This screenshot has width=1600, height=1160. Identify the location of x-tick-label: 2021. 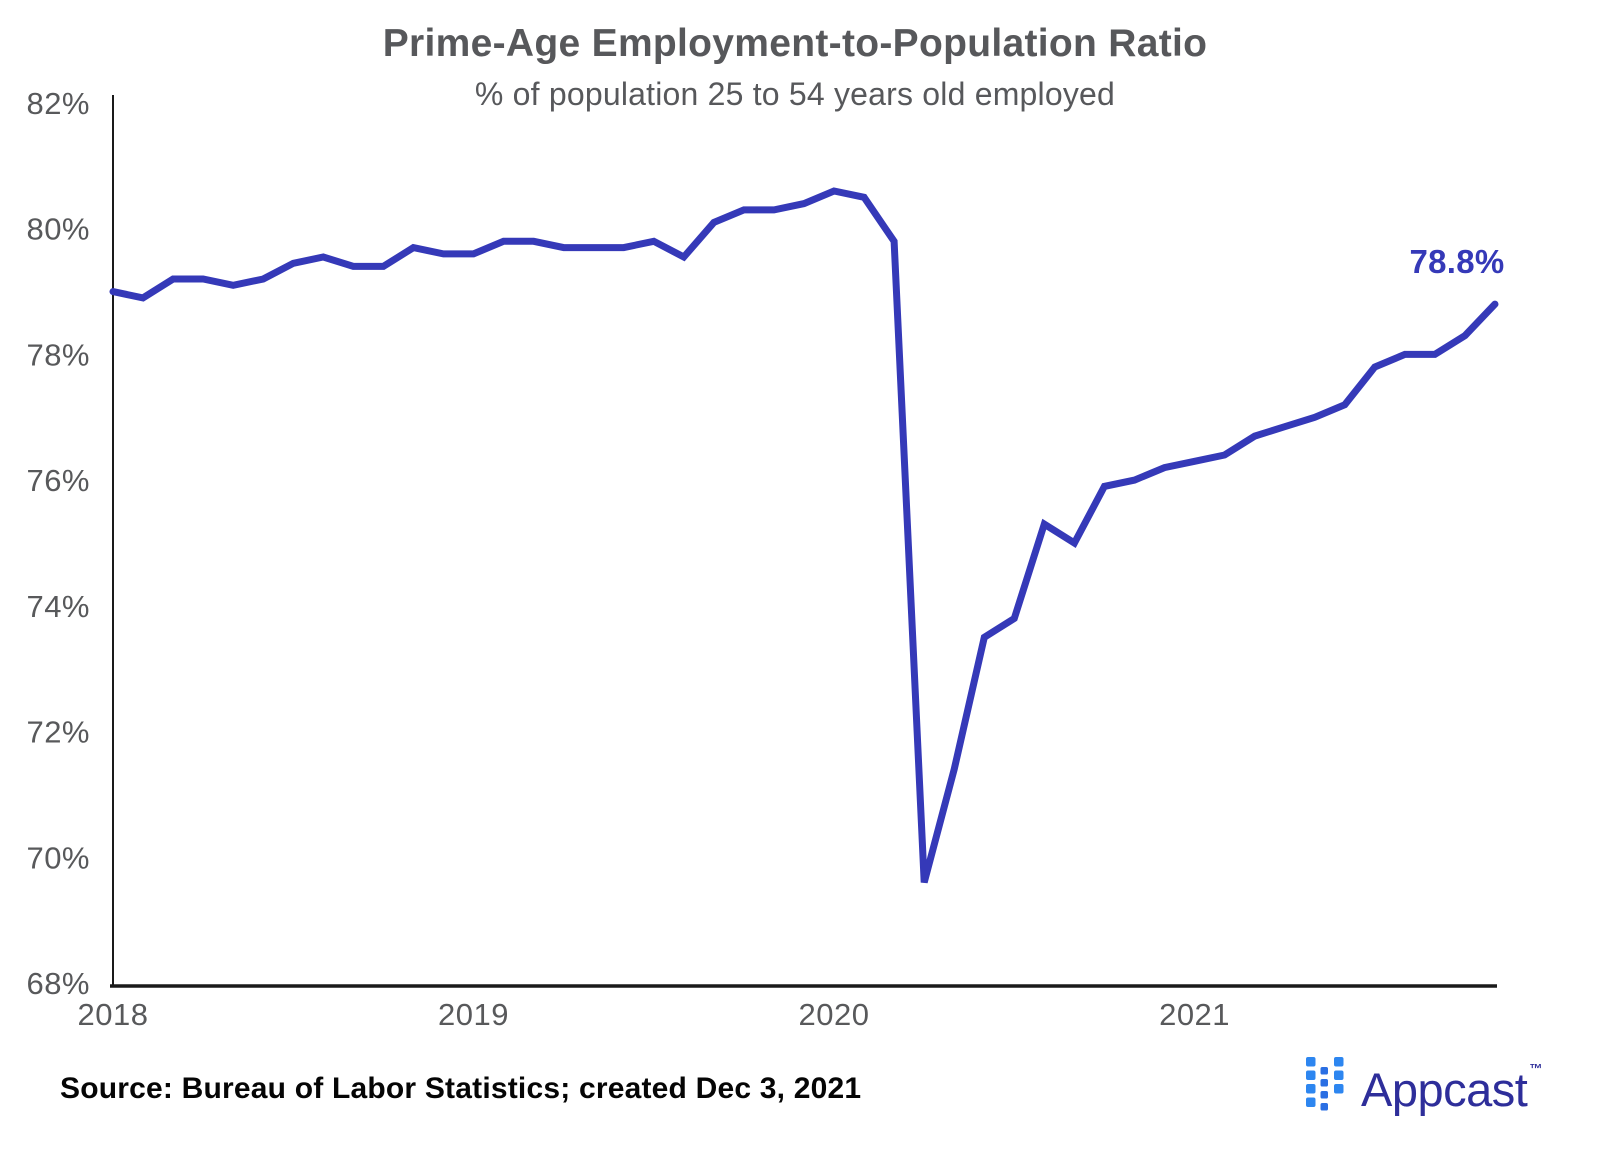
(1194, 1014).